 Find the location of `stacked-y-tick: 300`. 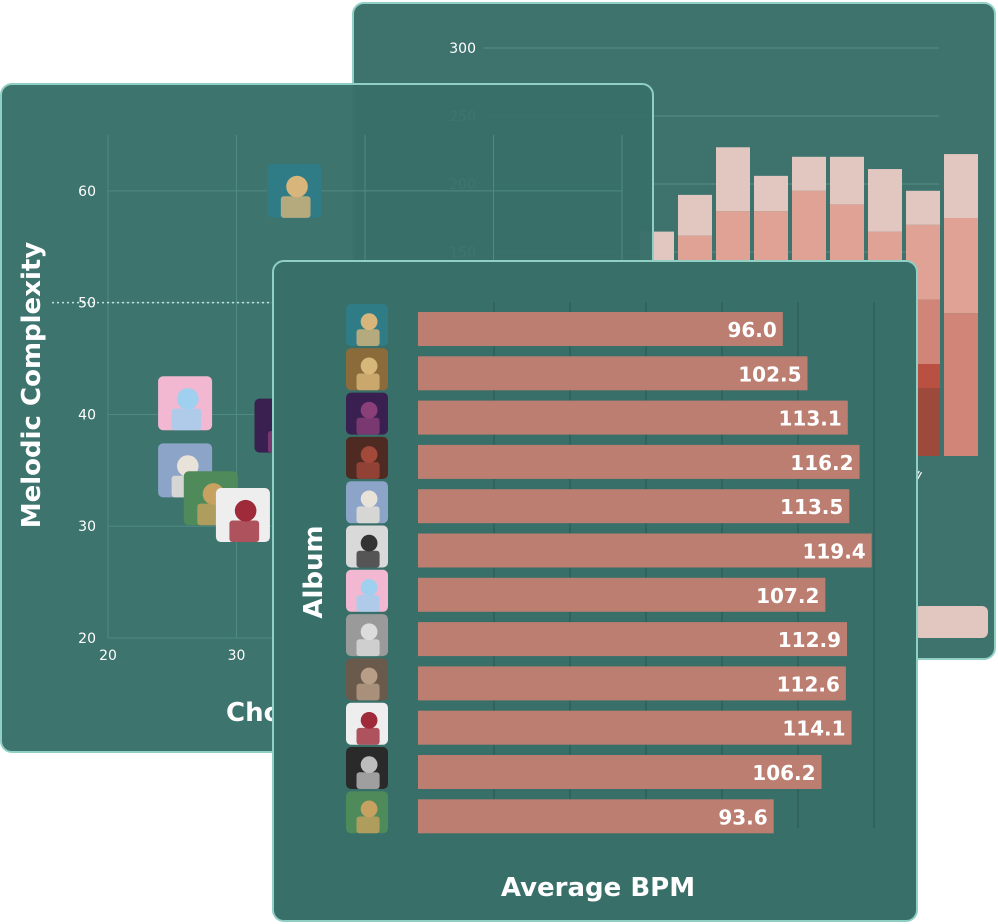

stacked-y-tick: 300 is located at coordinates (462, 49).